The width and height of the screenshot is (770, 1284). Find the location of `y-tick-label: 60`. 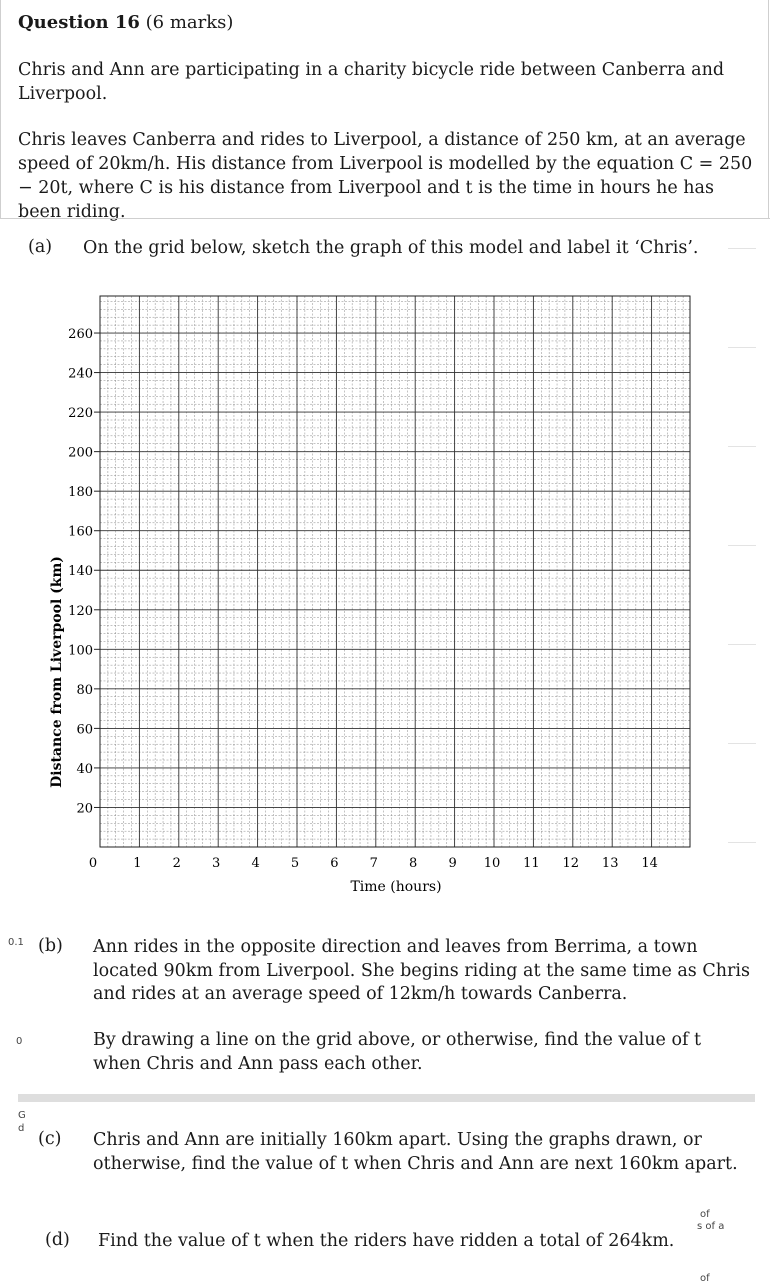

y-tick-label: 60 is located at coordinates (84, 729).